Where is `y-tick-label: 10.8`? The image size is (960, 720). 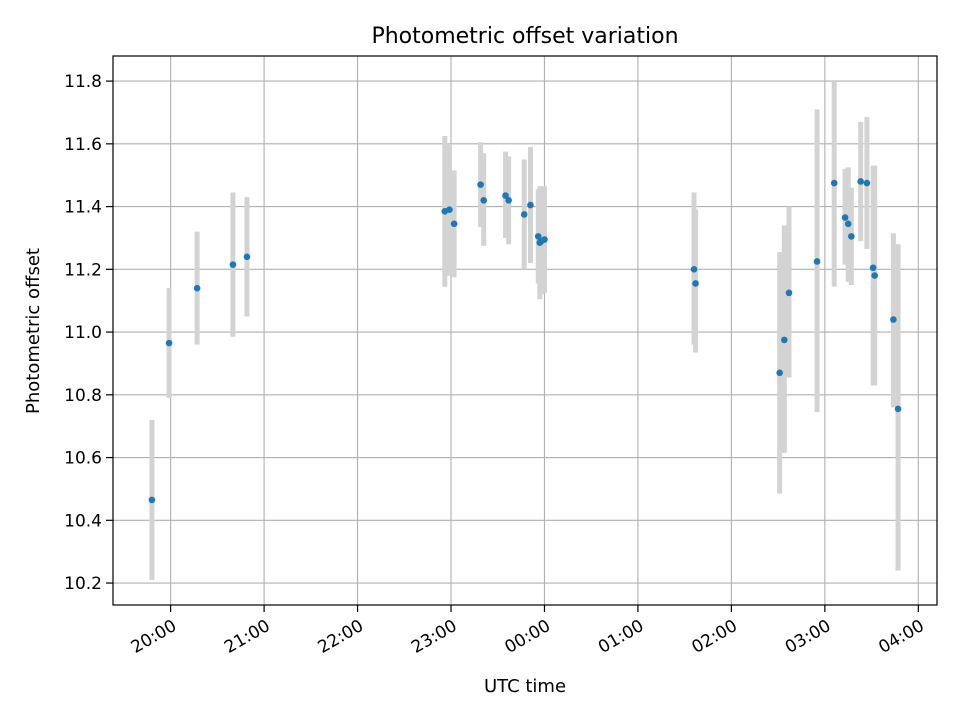 y-tick-label: 10.8 is located at coordinates (83, 396).